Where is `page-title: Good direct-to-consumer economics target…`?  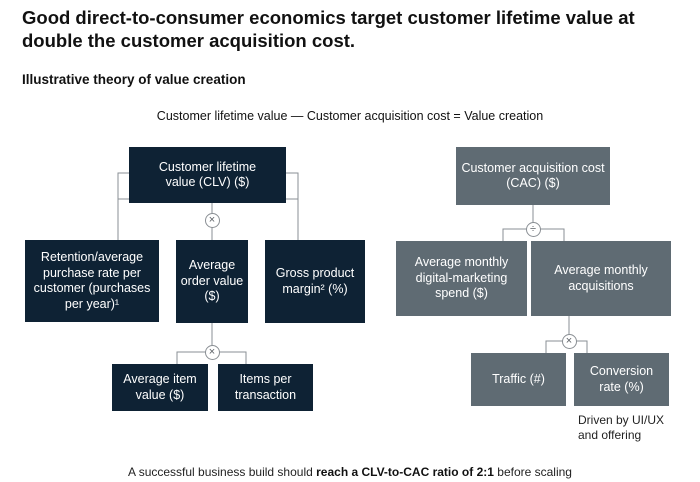
page-title: Good direct-to-consumer economics target… is located at coordinates (328, 29).